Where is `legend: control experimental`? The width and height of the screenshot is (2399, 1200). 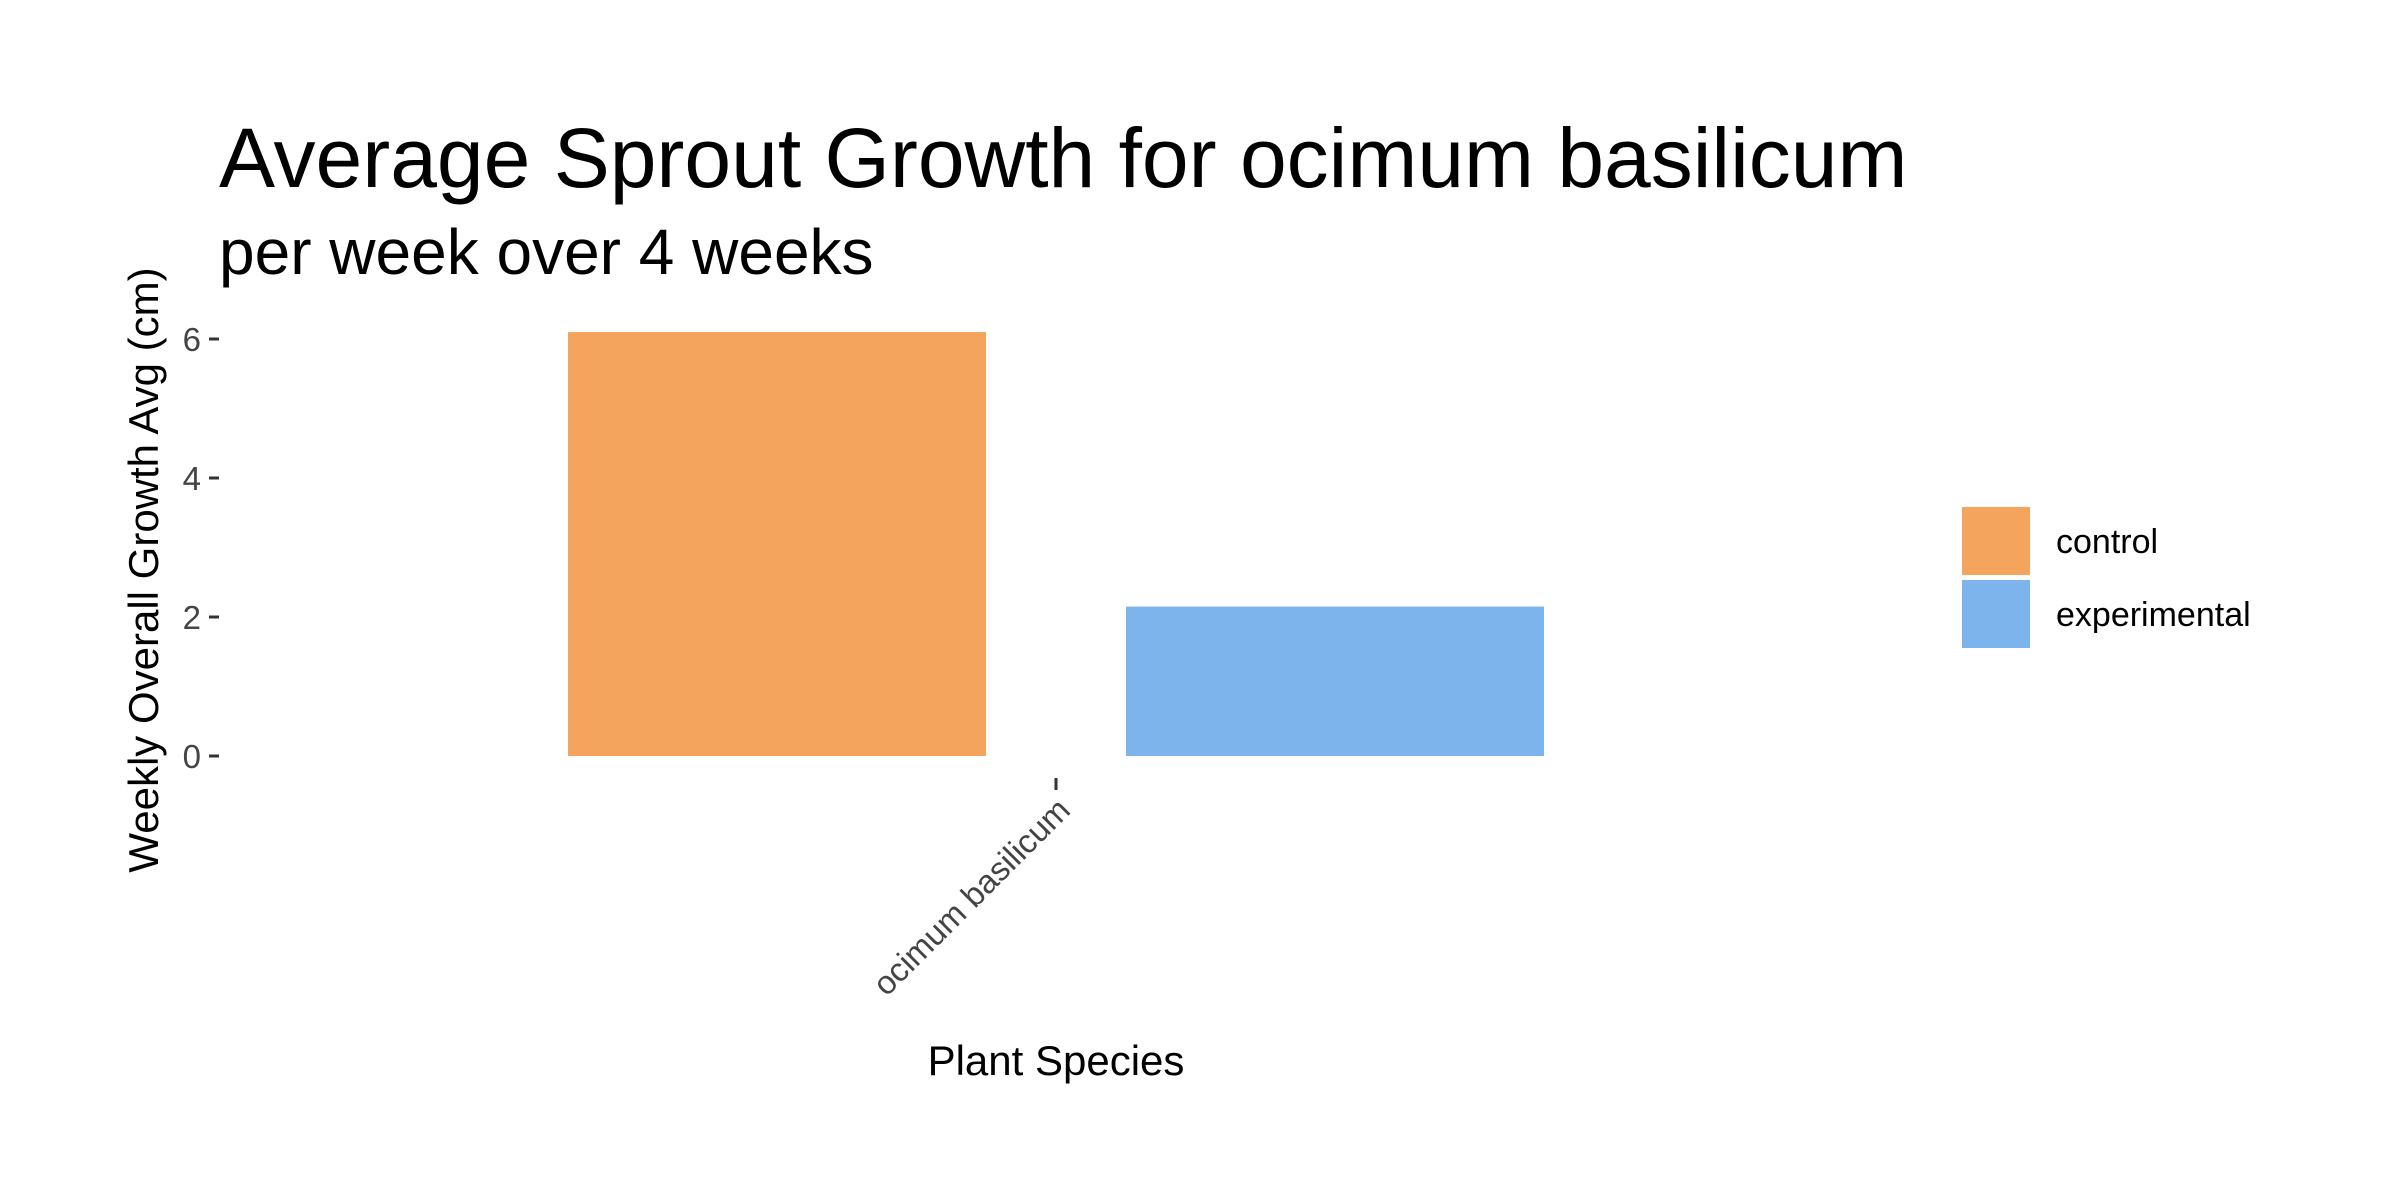
legend: control experimental is located at coordinates (2106, 577).